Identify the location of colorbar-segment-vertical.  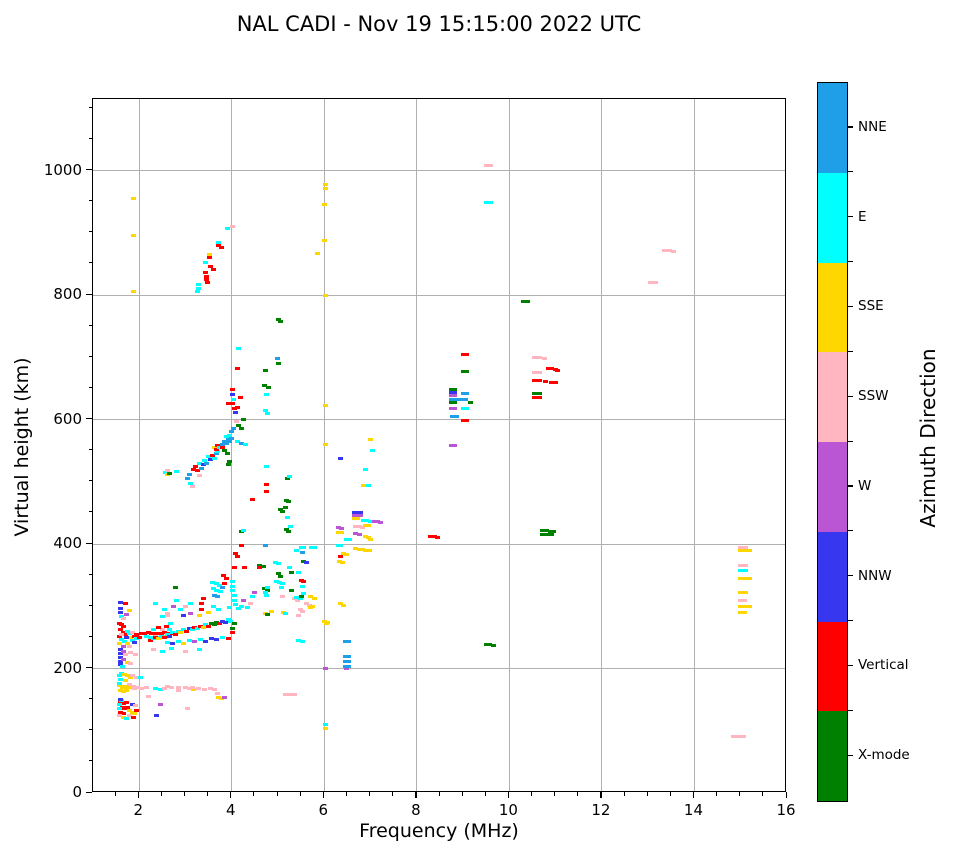
(832, 666).